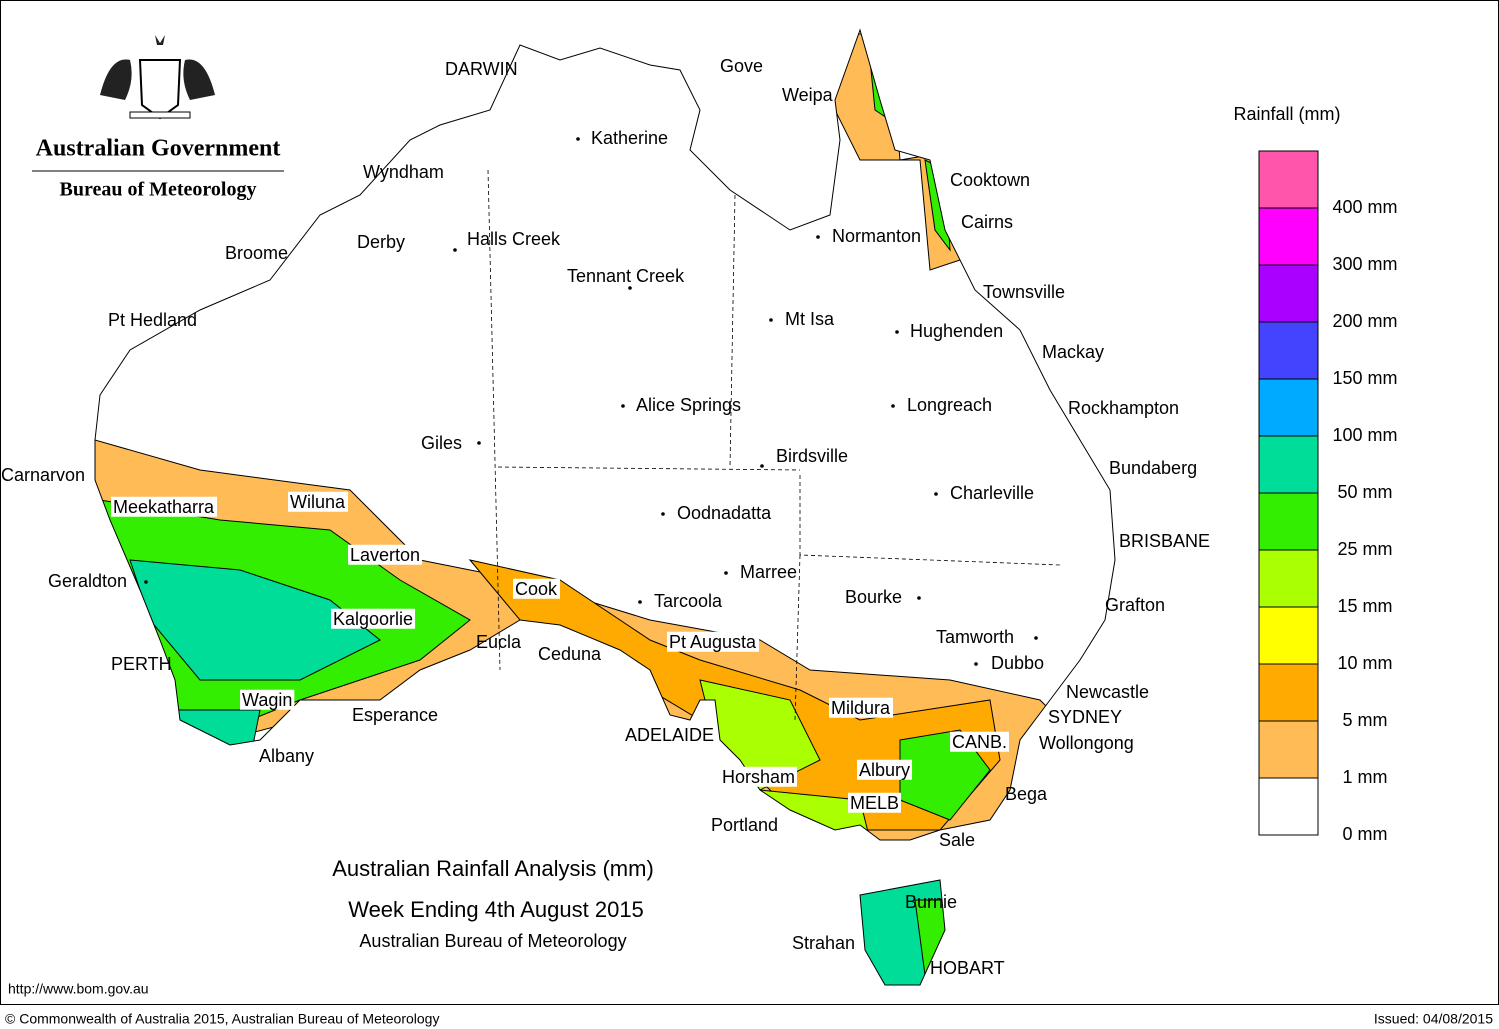 Image resolution: width=1499 pixels, height=1029 pixels. What do you see at coordinates (808, 95) in the screenshot?
I see `place-label: Weipa` at bounding box center [808, 95].